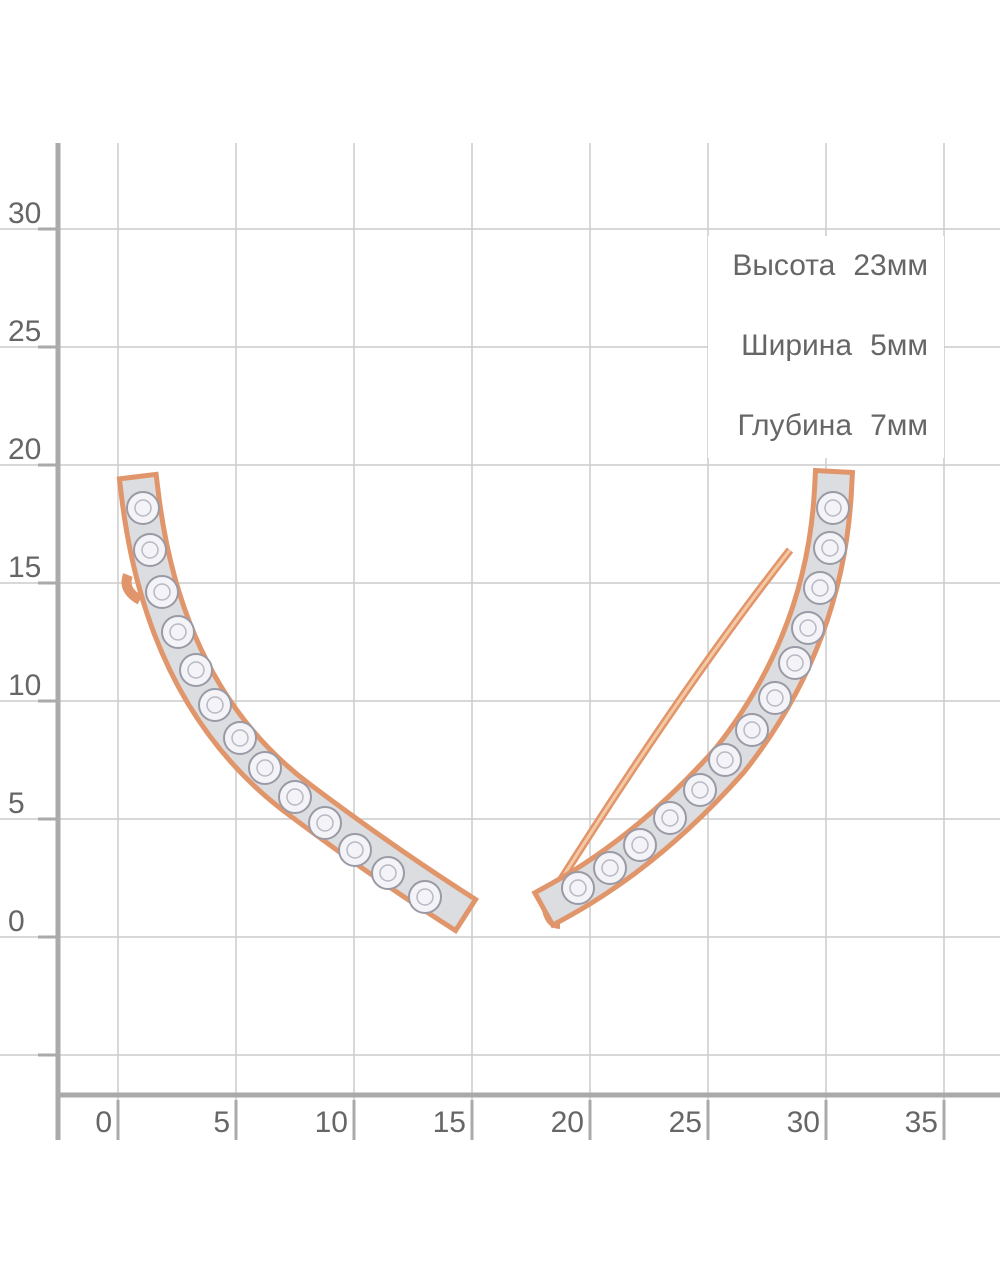 The width and height of the screenshot is (1000, 1286). I want to click on dimension-label: Высота, so click(783, 265).